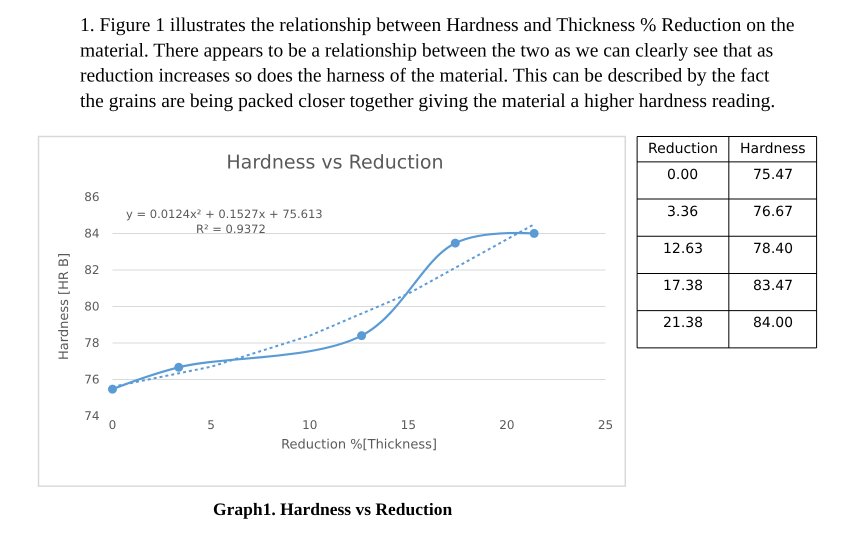 Image resolution: width=867 pixels, height=536 pixels. I want to click on y-axis-title: Hardness [HR B], so click(64, 306).